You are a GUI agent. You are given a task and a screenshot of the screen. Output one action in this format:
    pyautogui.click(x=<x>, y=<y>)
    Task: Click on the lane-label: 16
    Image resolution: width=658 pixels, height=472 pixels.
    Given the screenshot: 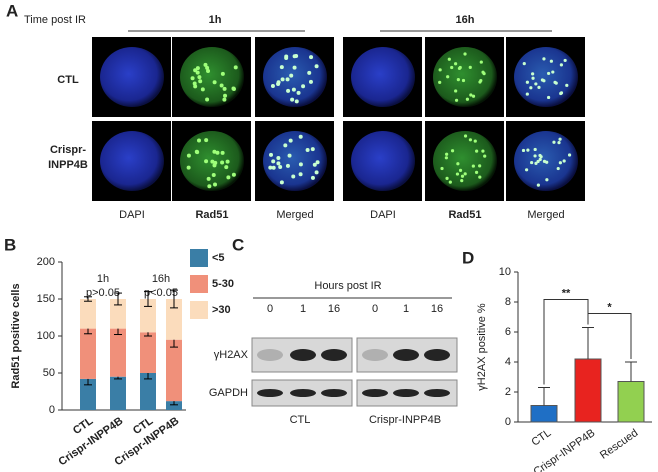 What is the action you would take?
    pyautogui.click(x=334, y=309)
    